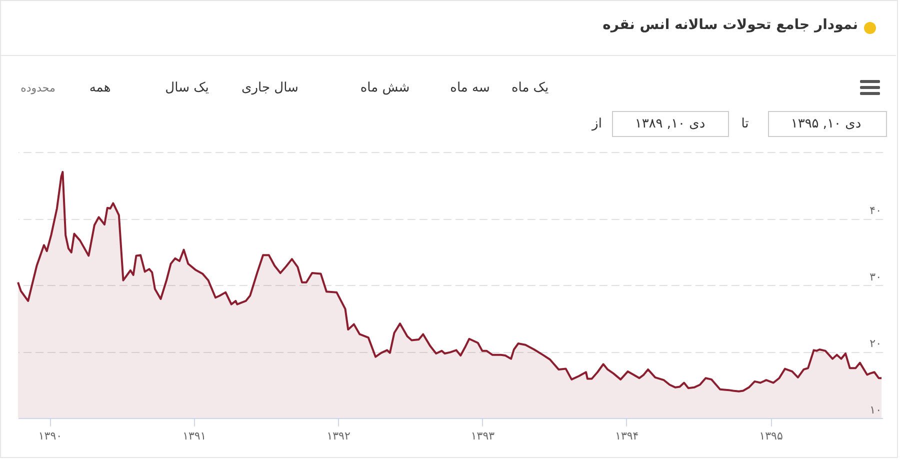 Image resolution: width=900 pixels, height=460 pixels. Describe the element at coordinates (50, 436) in the screenshot. I see `x-tick-label: ۱۳۹۰` at that location.